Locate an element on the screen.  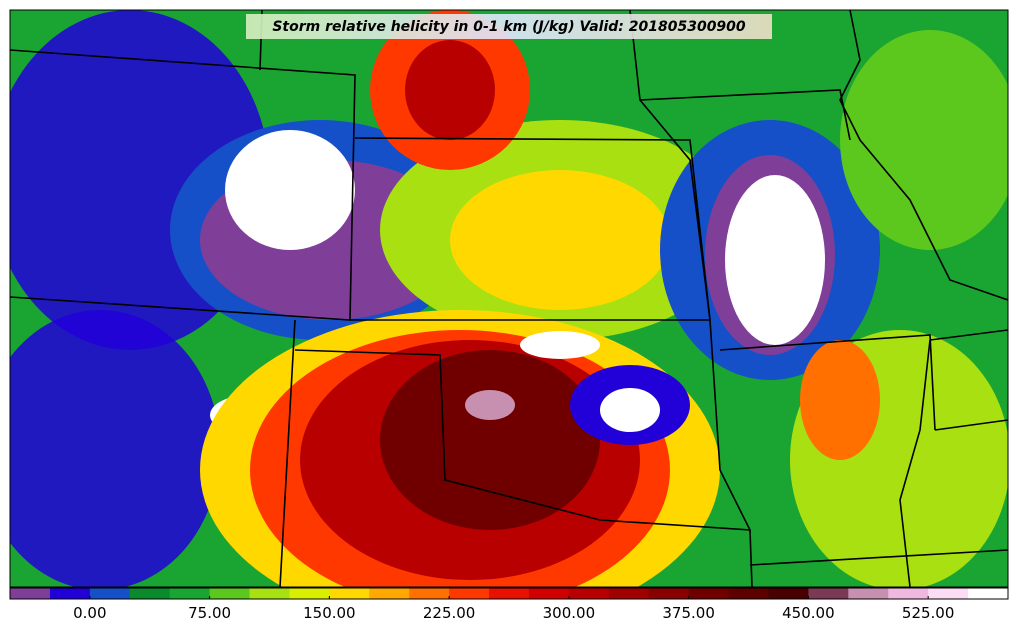
colorbar-tick-label: 300.00 is located at coordinates (569, 613).